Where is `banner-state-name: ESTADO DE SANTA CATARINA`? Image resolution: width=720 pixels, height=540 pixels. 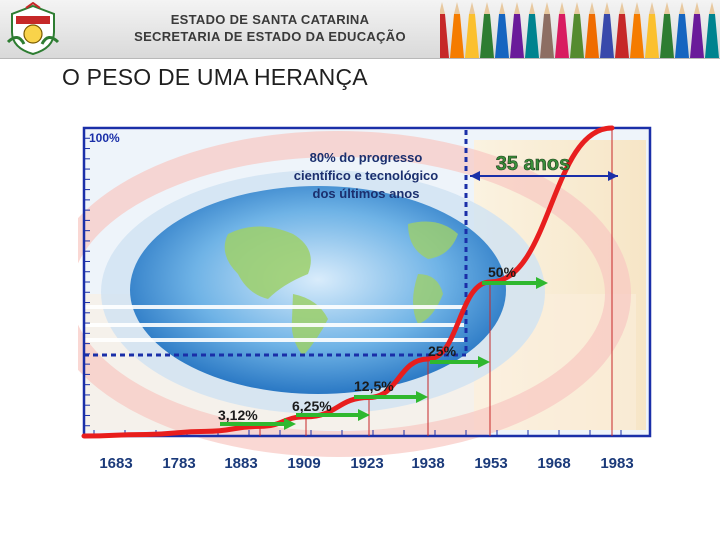 banner-state-name: ESTADO DE SANTA CATARINA is located at coordinates (270, 19).